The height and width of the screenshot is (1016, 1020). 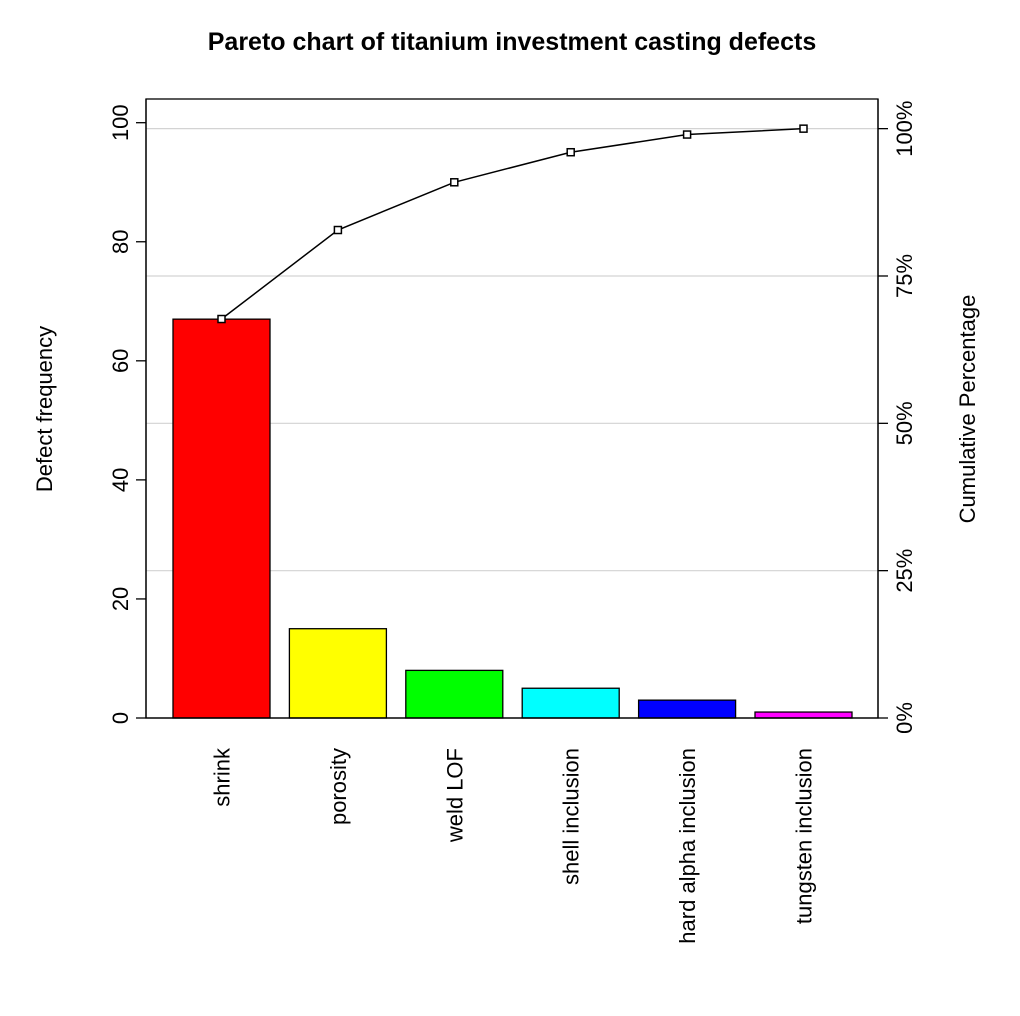 What do you see at coordinates (904, 129) in the screenshot?
I see `right-tick-label: 100%` at bounding box center [904, 129].